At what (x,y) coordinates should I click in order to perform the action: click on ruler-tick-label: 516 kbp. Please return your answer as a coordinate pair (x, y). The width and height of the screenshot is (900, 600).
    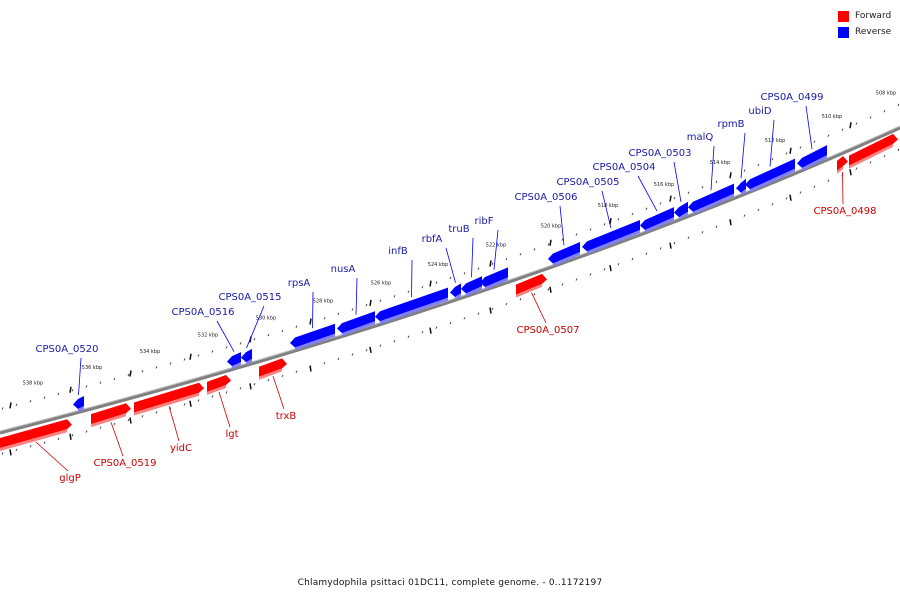
    Looking at the image, I should click on (664, 185).